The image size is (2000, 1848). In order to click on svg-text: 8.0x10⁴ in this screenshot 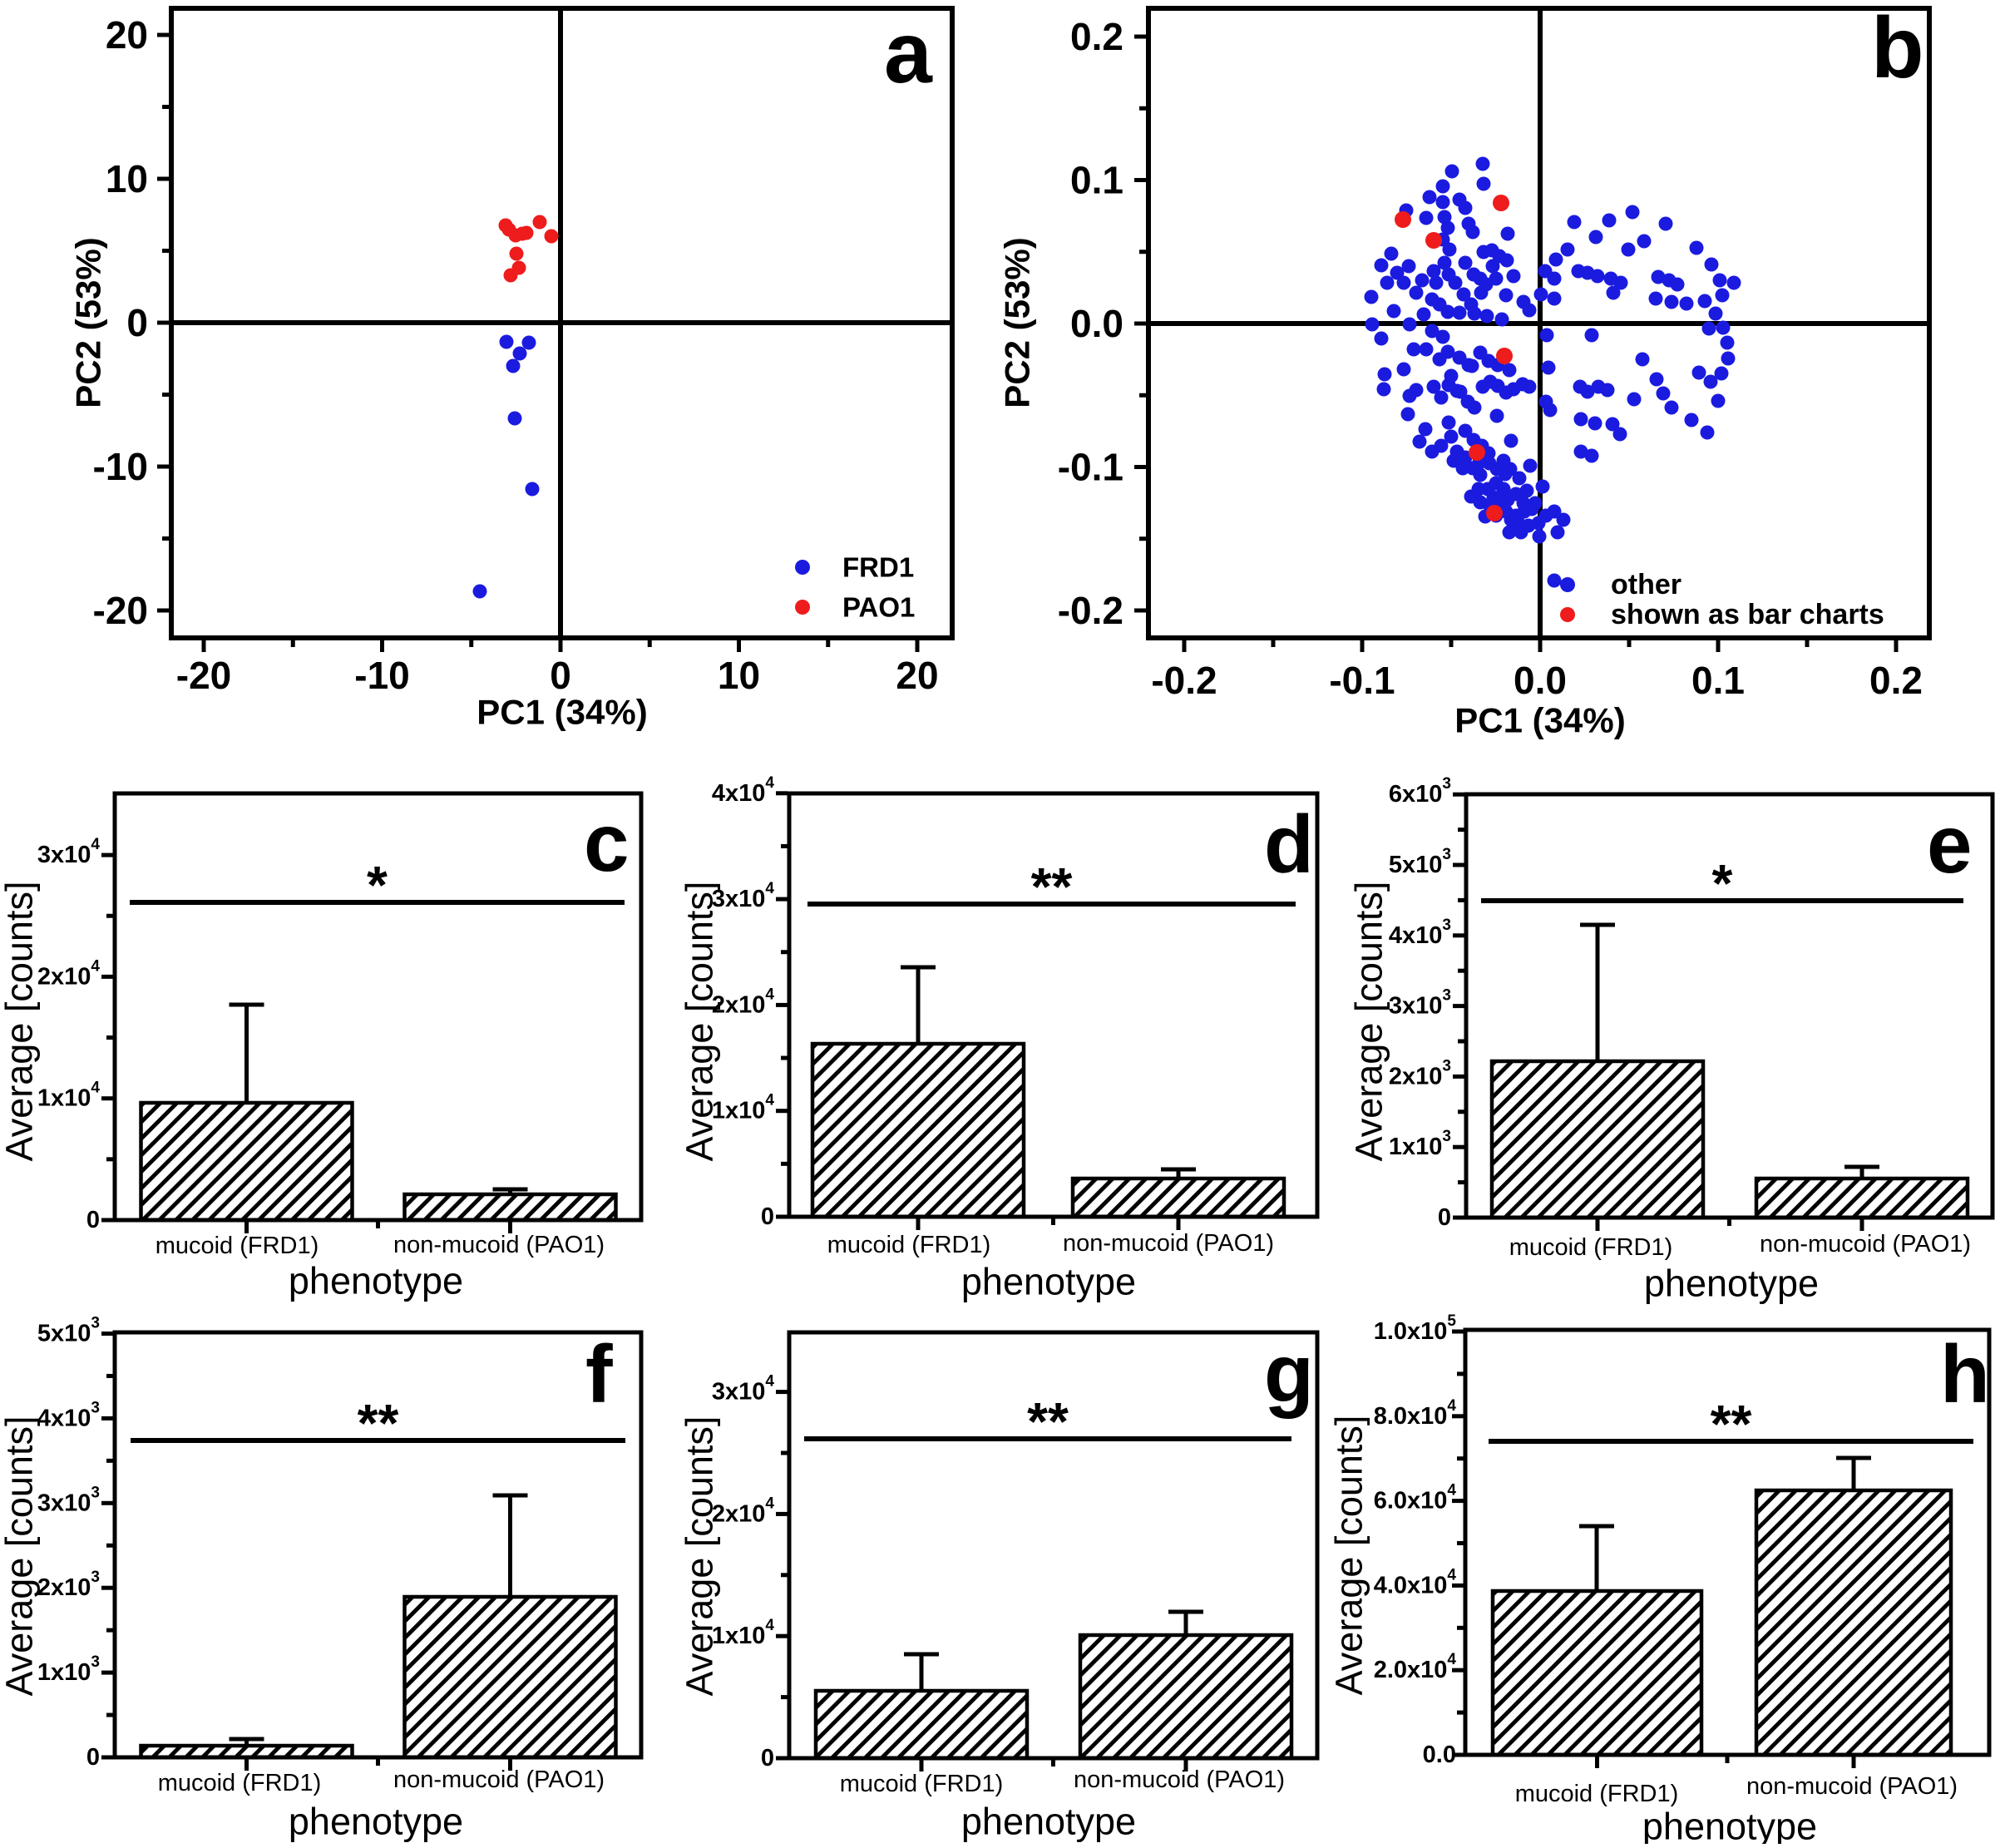, I will do `click(1415, 1413)`.